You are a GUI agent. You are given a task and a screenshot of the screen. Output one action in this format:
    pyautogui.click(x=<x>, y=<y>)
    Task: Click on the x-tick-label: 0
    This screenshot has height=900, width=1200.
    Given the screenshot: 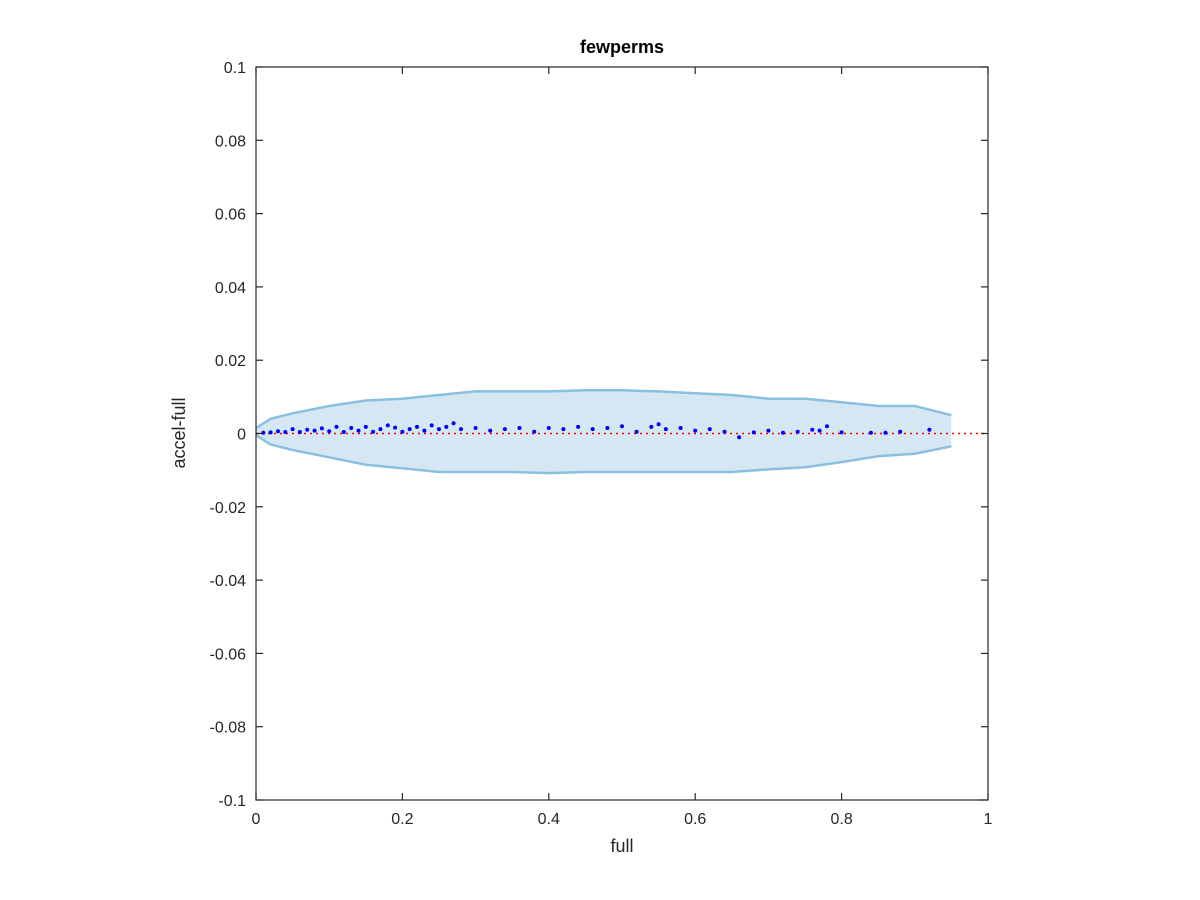 What is the action you would take?
    pyautogui.click(x=256, y=819)
    